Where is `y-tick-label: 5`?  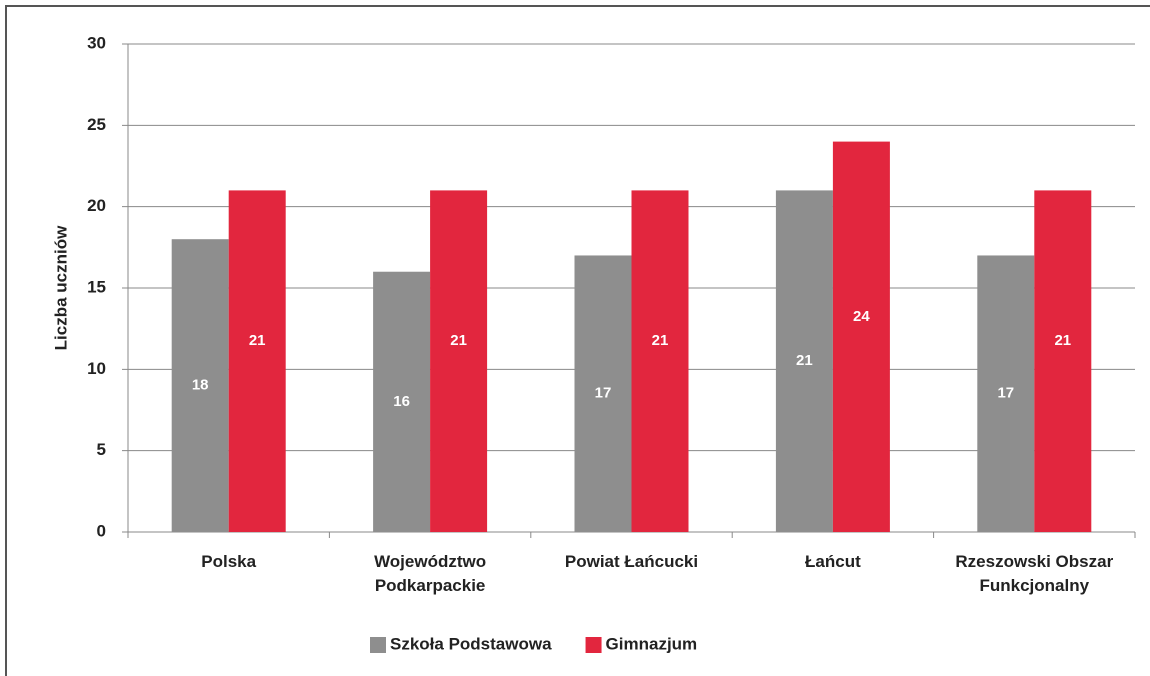 y-tick-label: 5 is located at coordinates (101, 449).